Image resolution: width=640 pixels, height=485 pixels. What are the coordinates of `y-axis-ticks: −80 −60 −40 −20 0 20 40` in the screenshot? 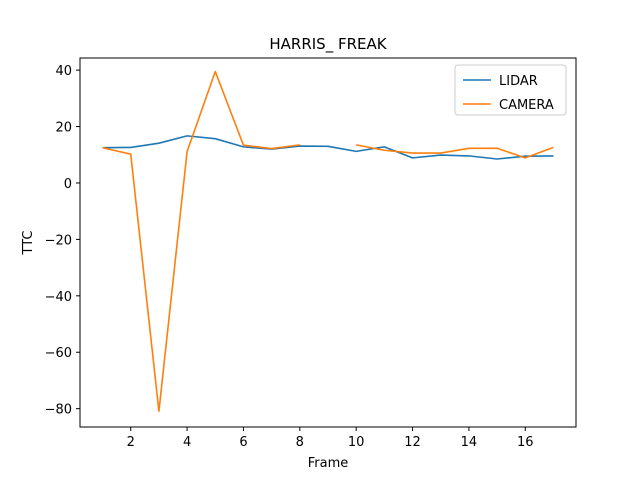 It's located at (62, 241).